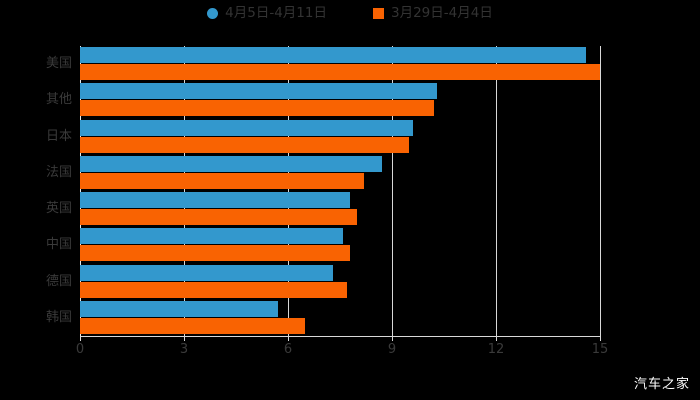 This screenshot has height=400, width=700. I want to click on legend-swatch-circle-icon, so click(213, 13).